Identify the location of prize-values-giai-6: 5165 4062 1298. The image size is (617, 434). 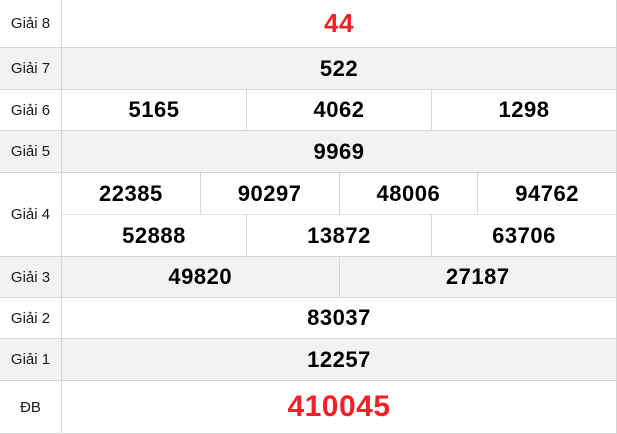
(339, 110).